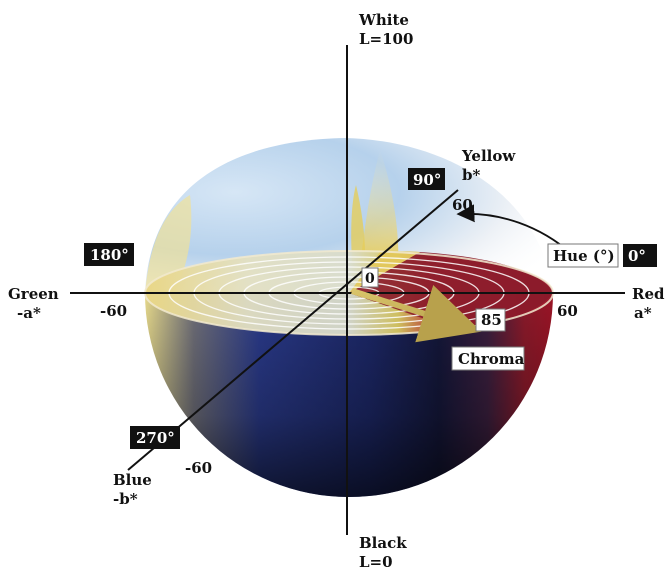 The height and width of the screenshot is (580, 669). I want to click on black-label: Black, so click(383, 543).